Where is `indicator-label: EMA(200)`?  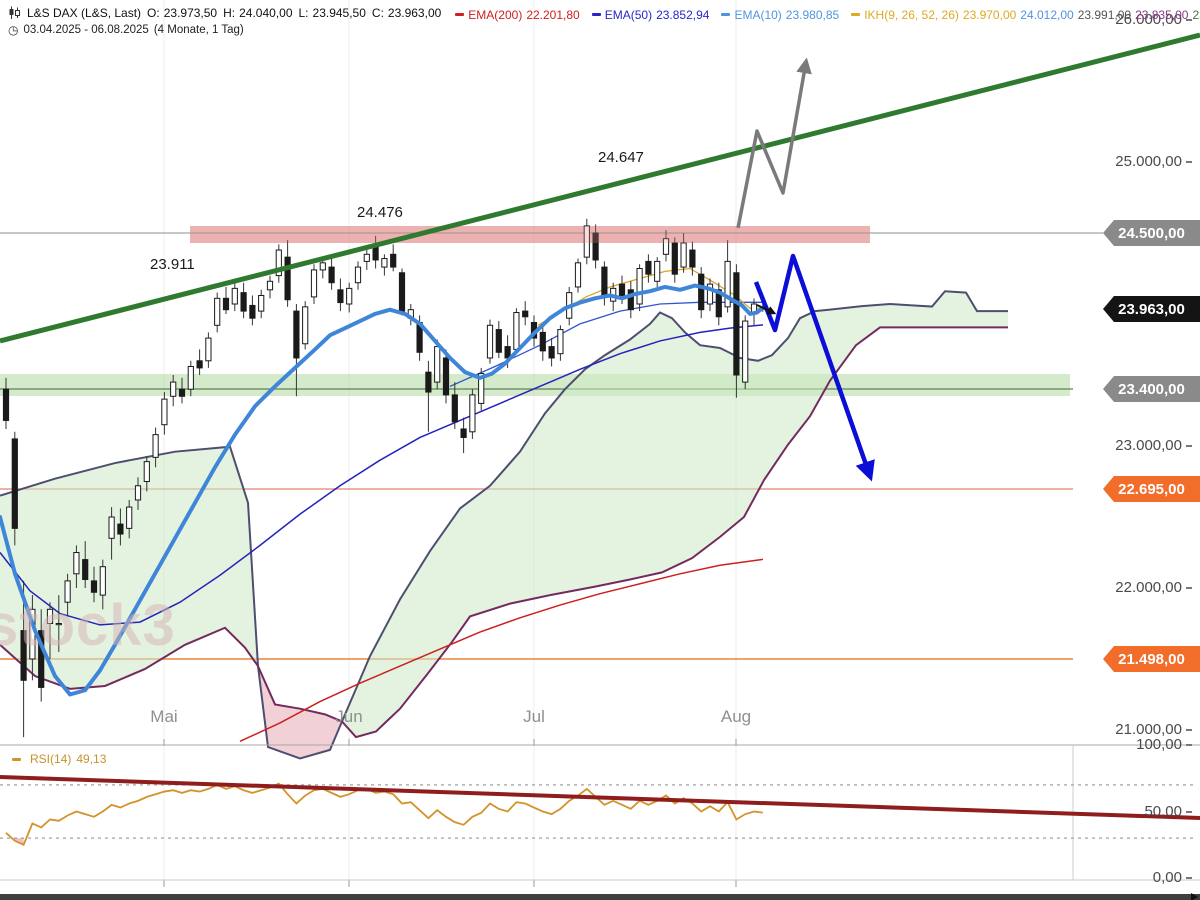 indicator-label: EMA(200) is located at coordinates (495, 14).